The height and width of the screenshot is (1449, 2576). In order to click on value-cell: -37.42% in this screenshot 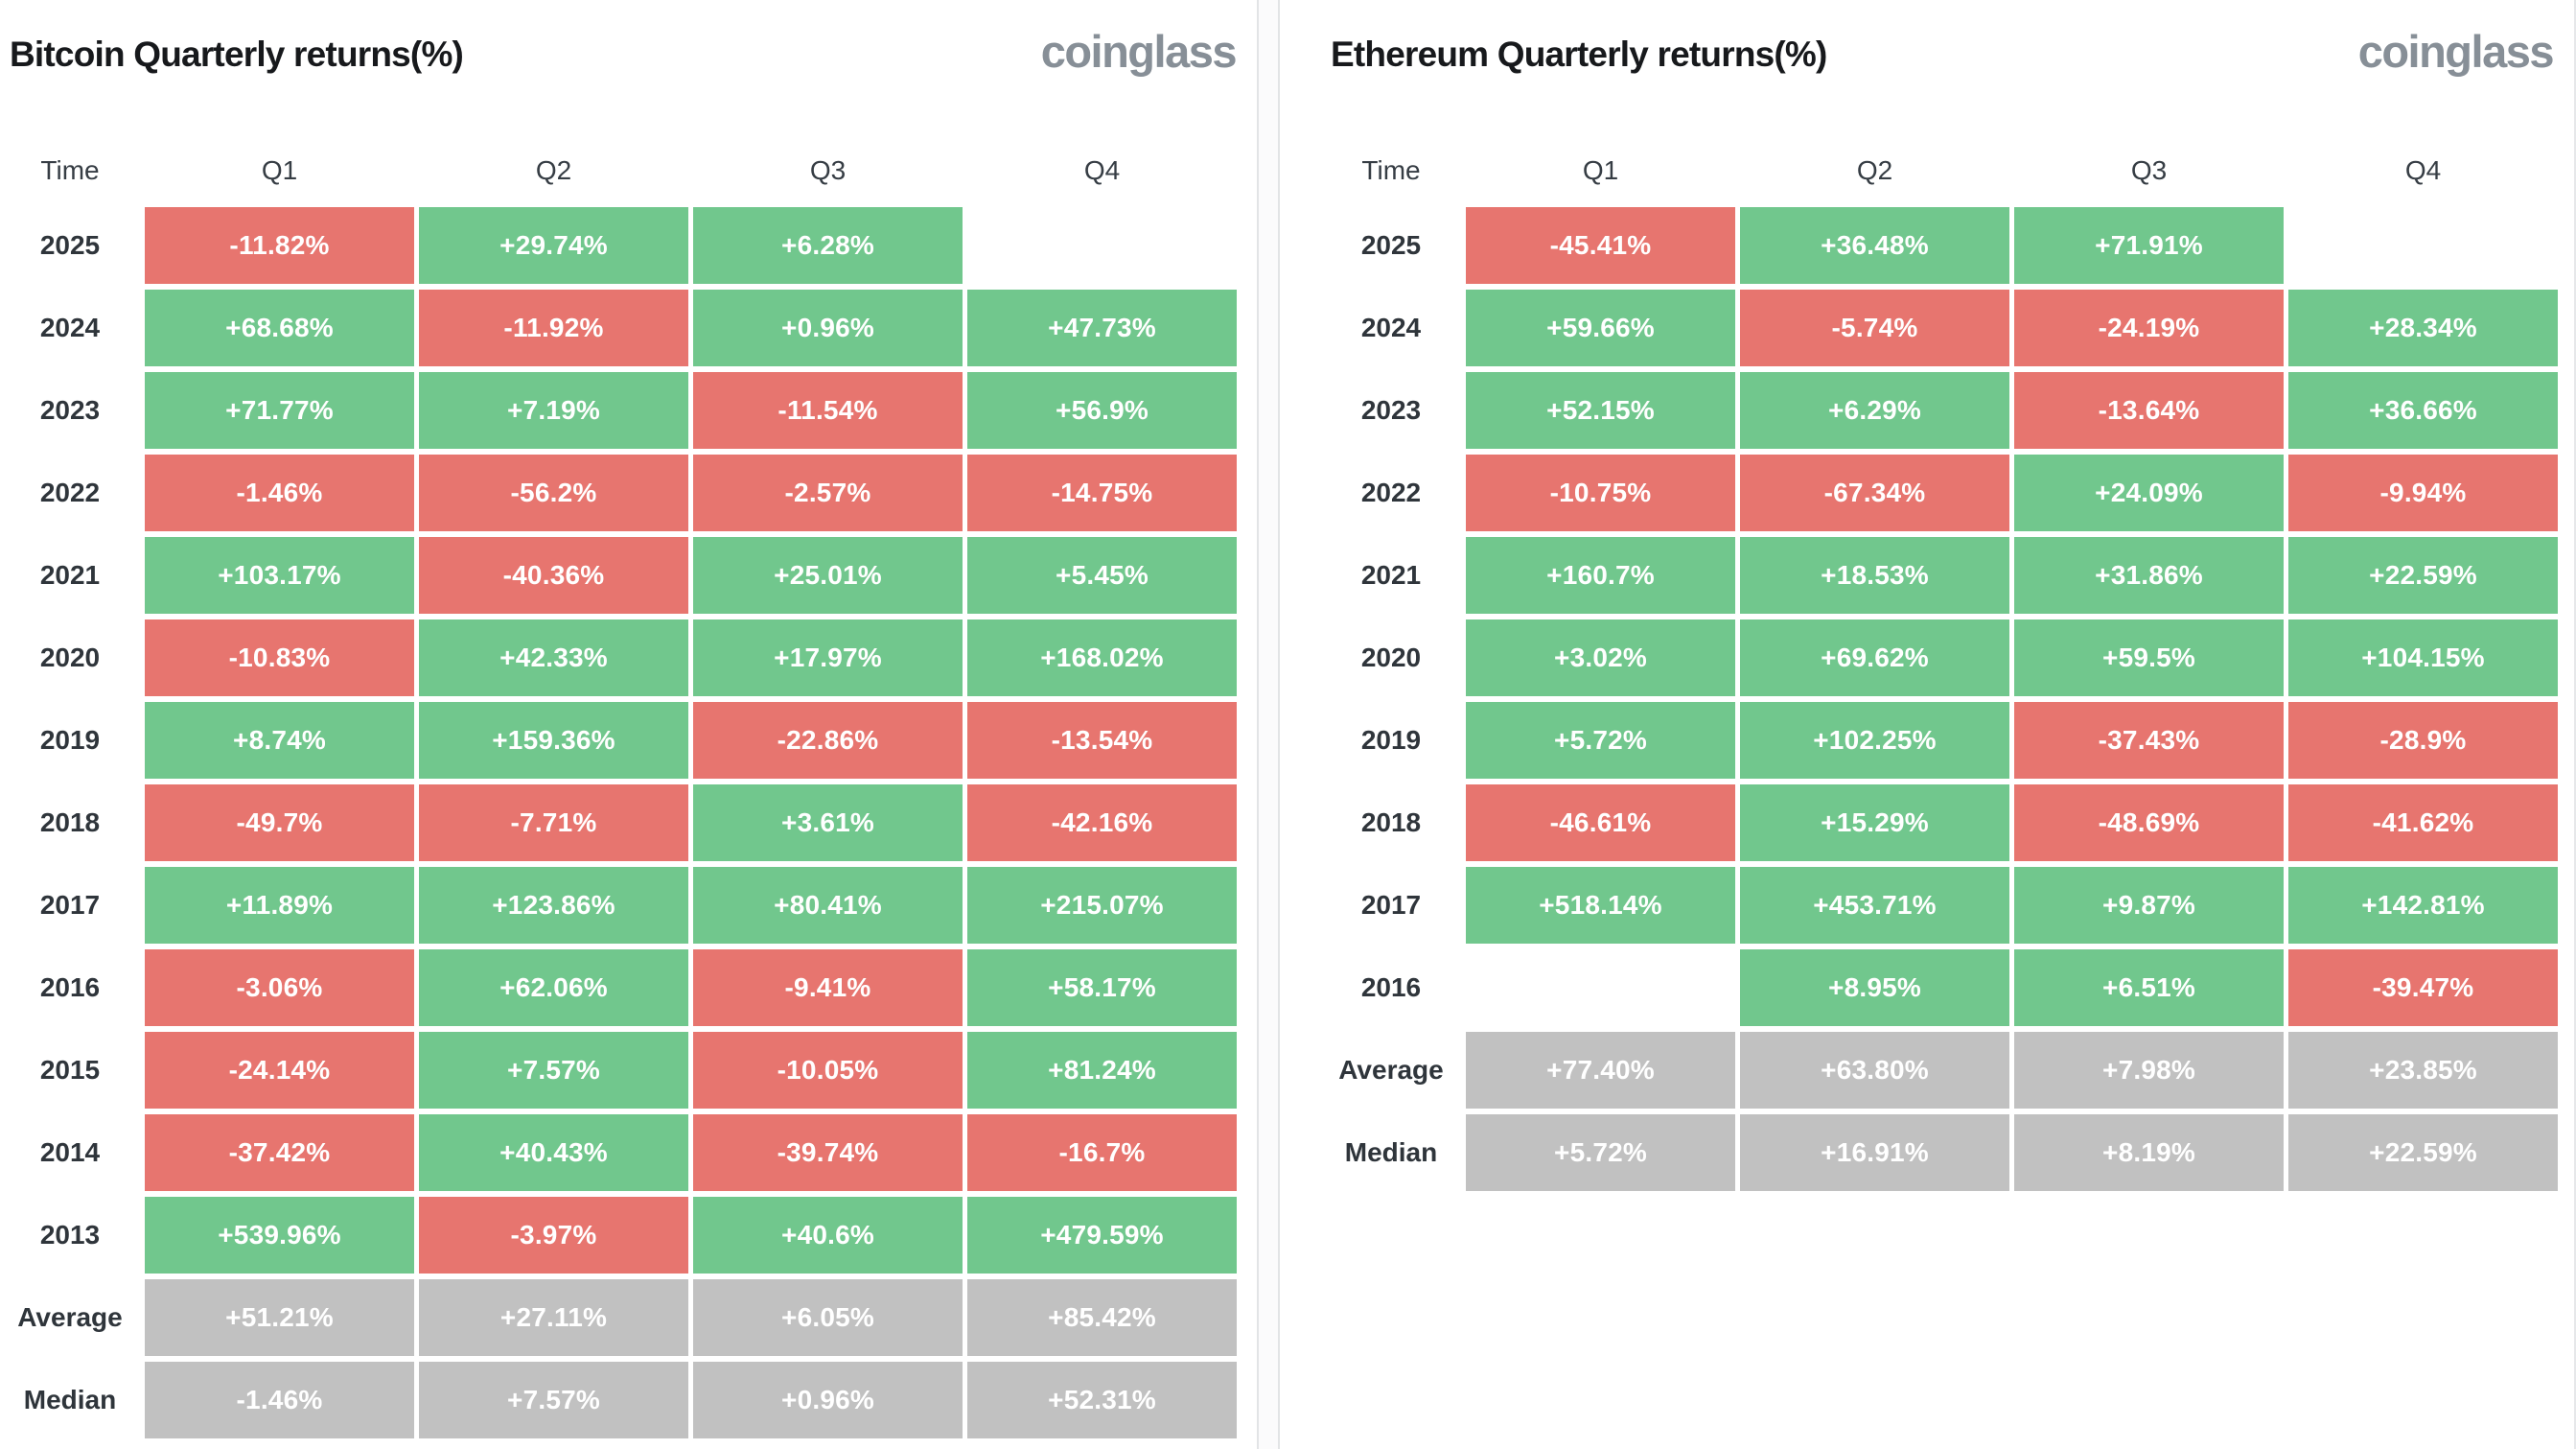, I will do `click(280, 1152)`.